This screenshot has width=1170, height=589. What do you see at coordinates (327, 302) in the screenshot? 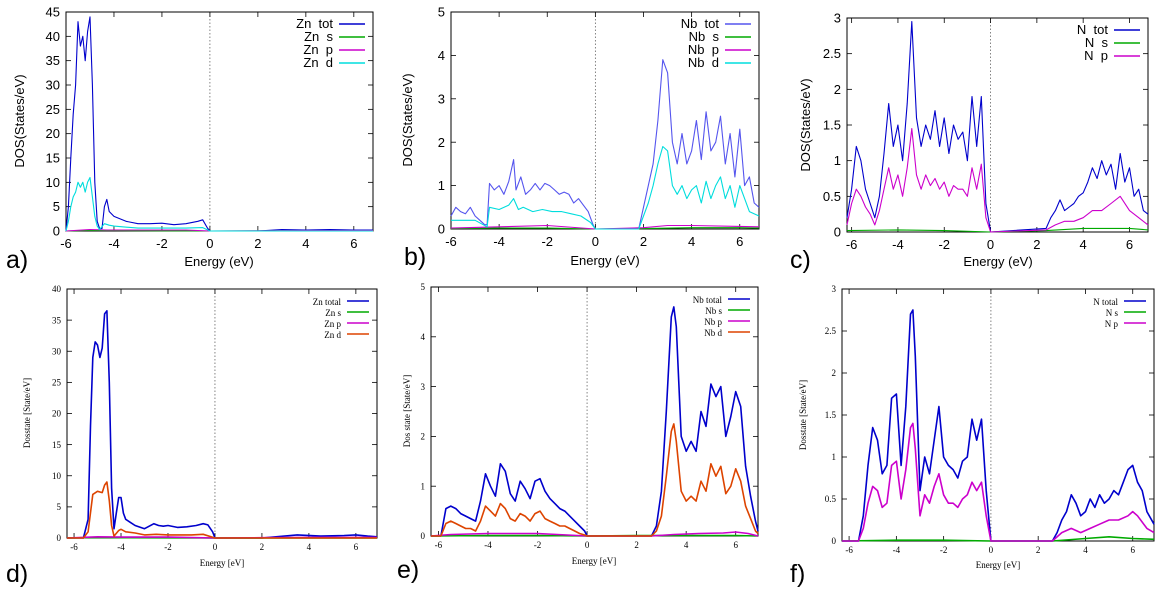
I see `legend-label-1: Zn total` at bounding box center [327, 302].